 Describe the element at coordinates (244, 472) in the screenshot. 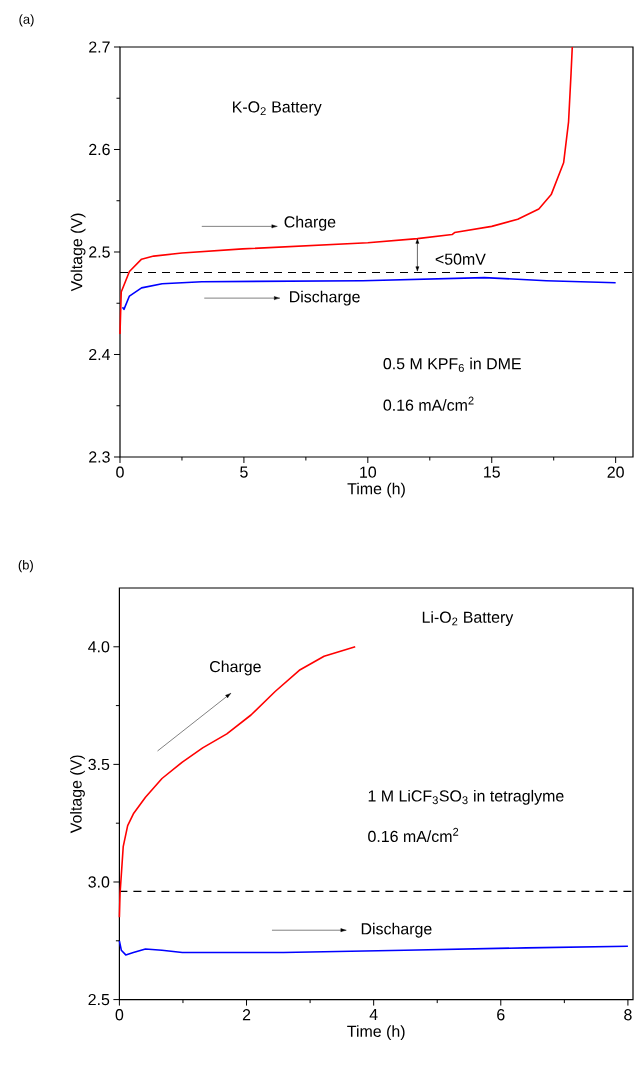

I see `x-tick-label: 5` at that location.